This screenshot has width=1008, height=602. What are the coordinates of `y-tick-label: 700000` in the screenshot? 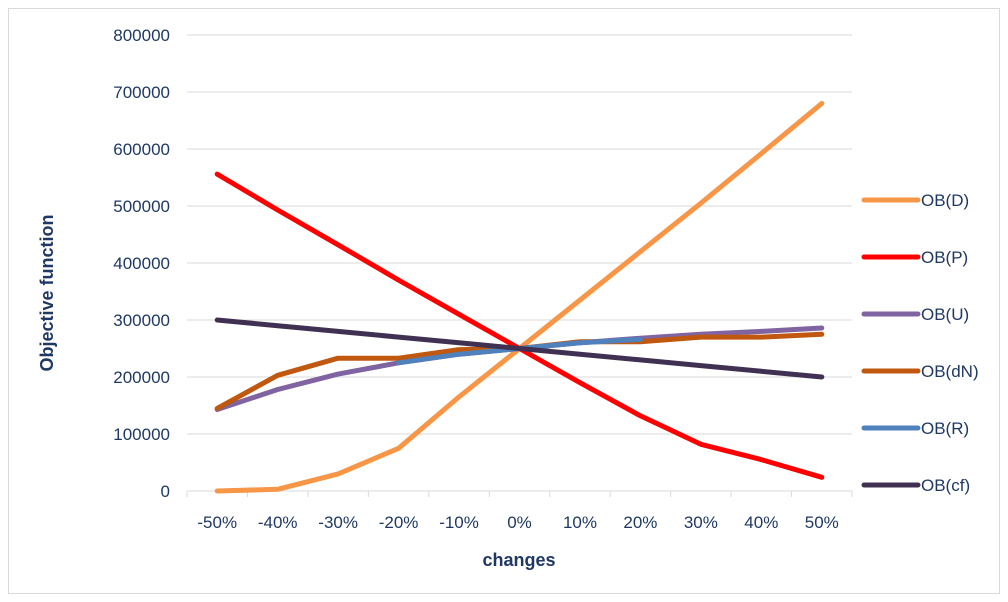 It's located at (141, 92).